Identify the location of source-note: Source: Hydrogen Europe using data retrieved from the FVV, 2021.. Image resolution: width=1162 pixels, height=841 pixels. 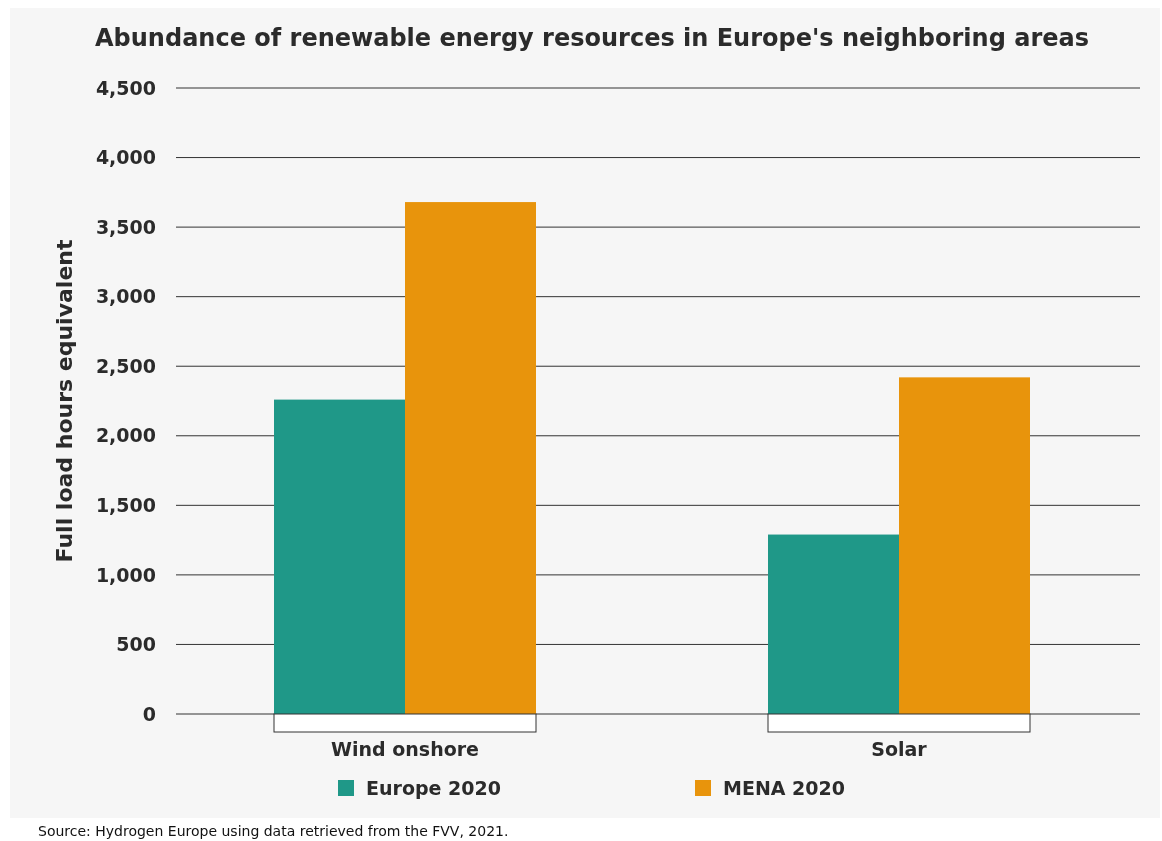
(273, 831).